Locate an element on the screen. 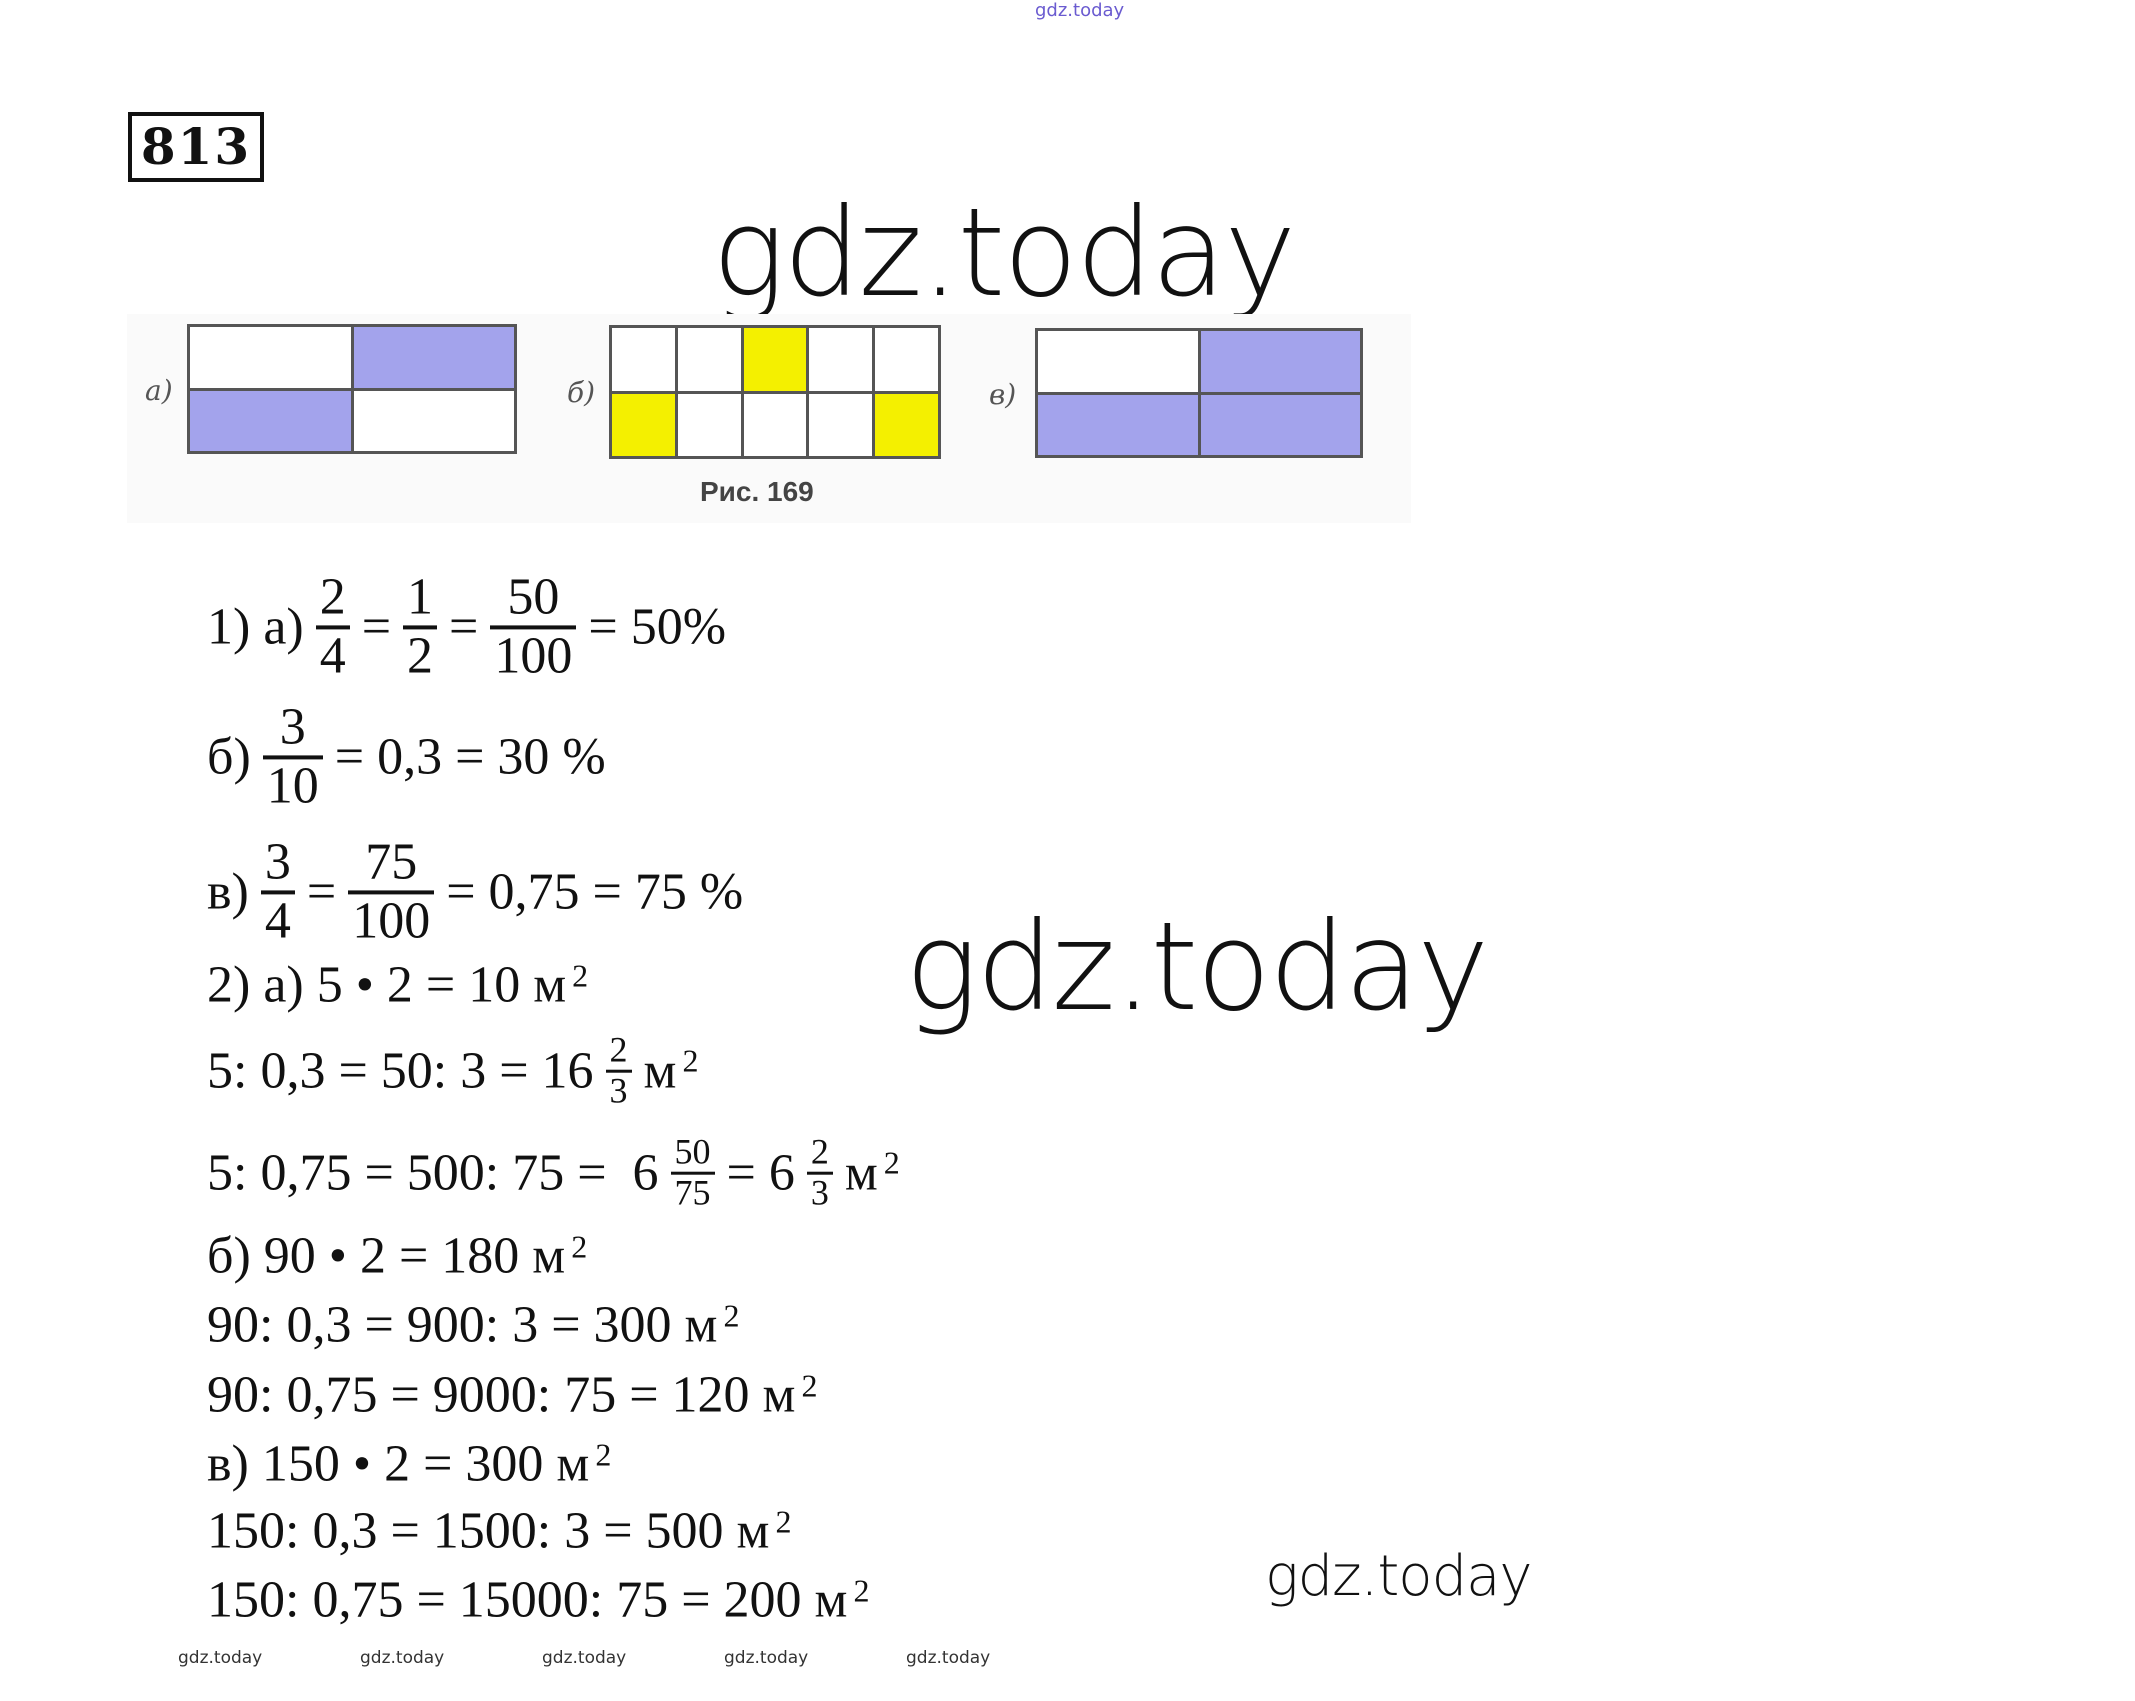 This screenshot has height=1701, width=2135. figure-panel-v is located at coordinates (1199, 393).